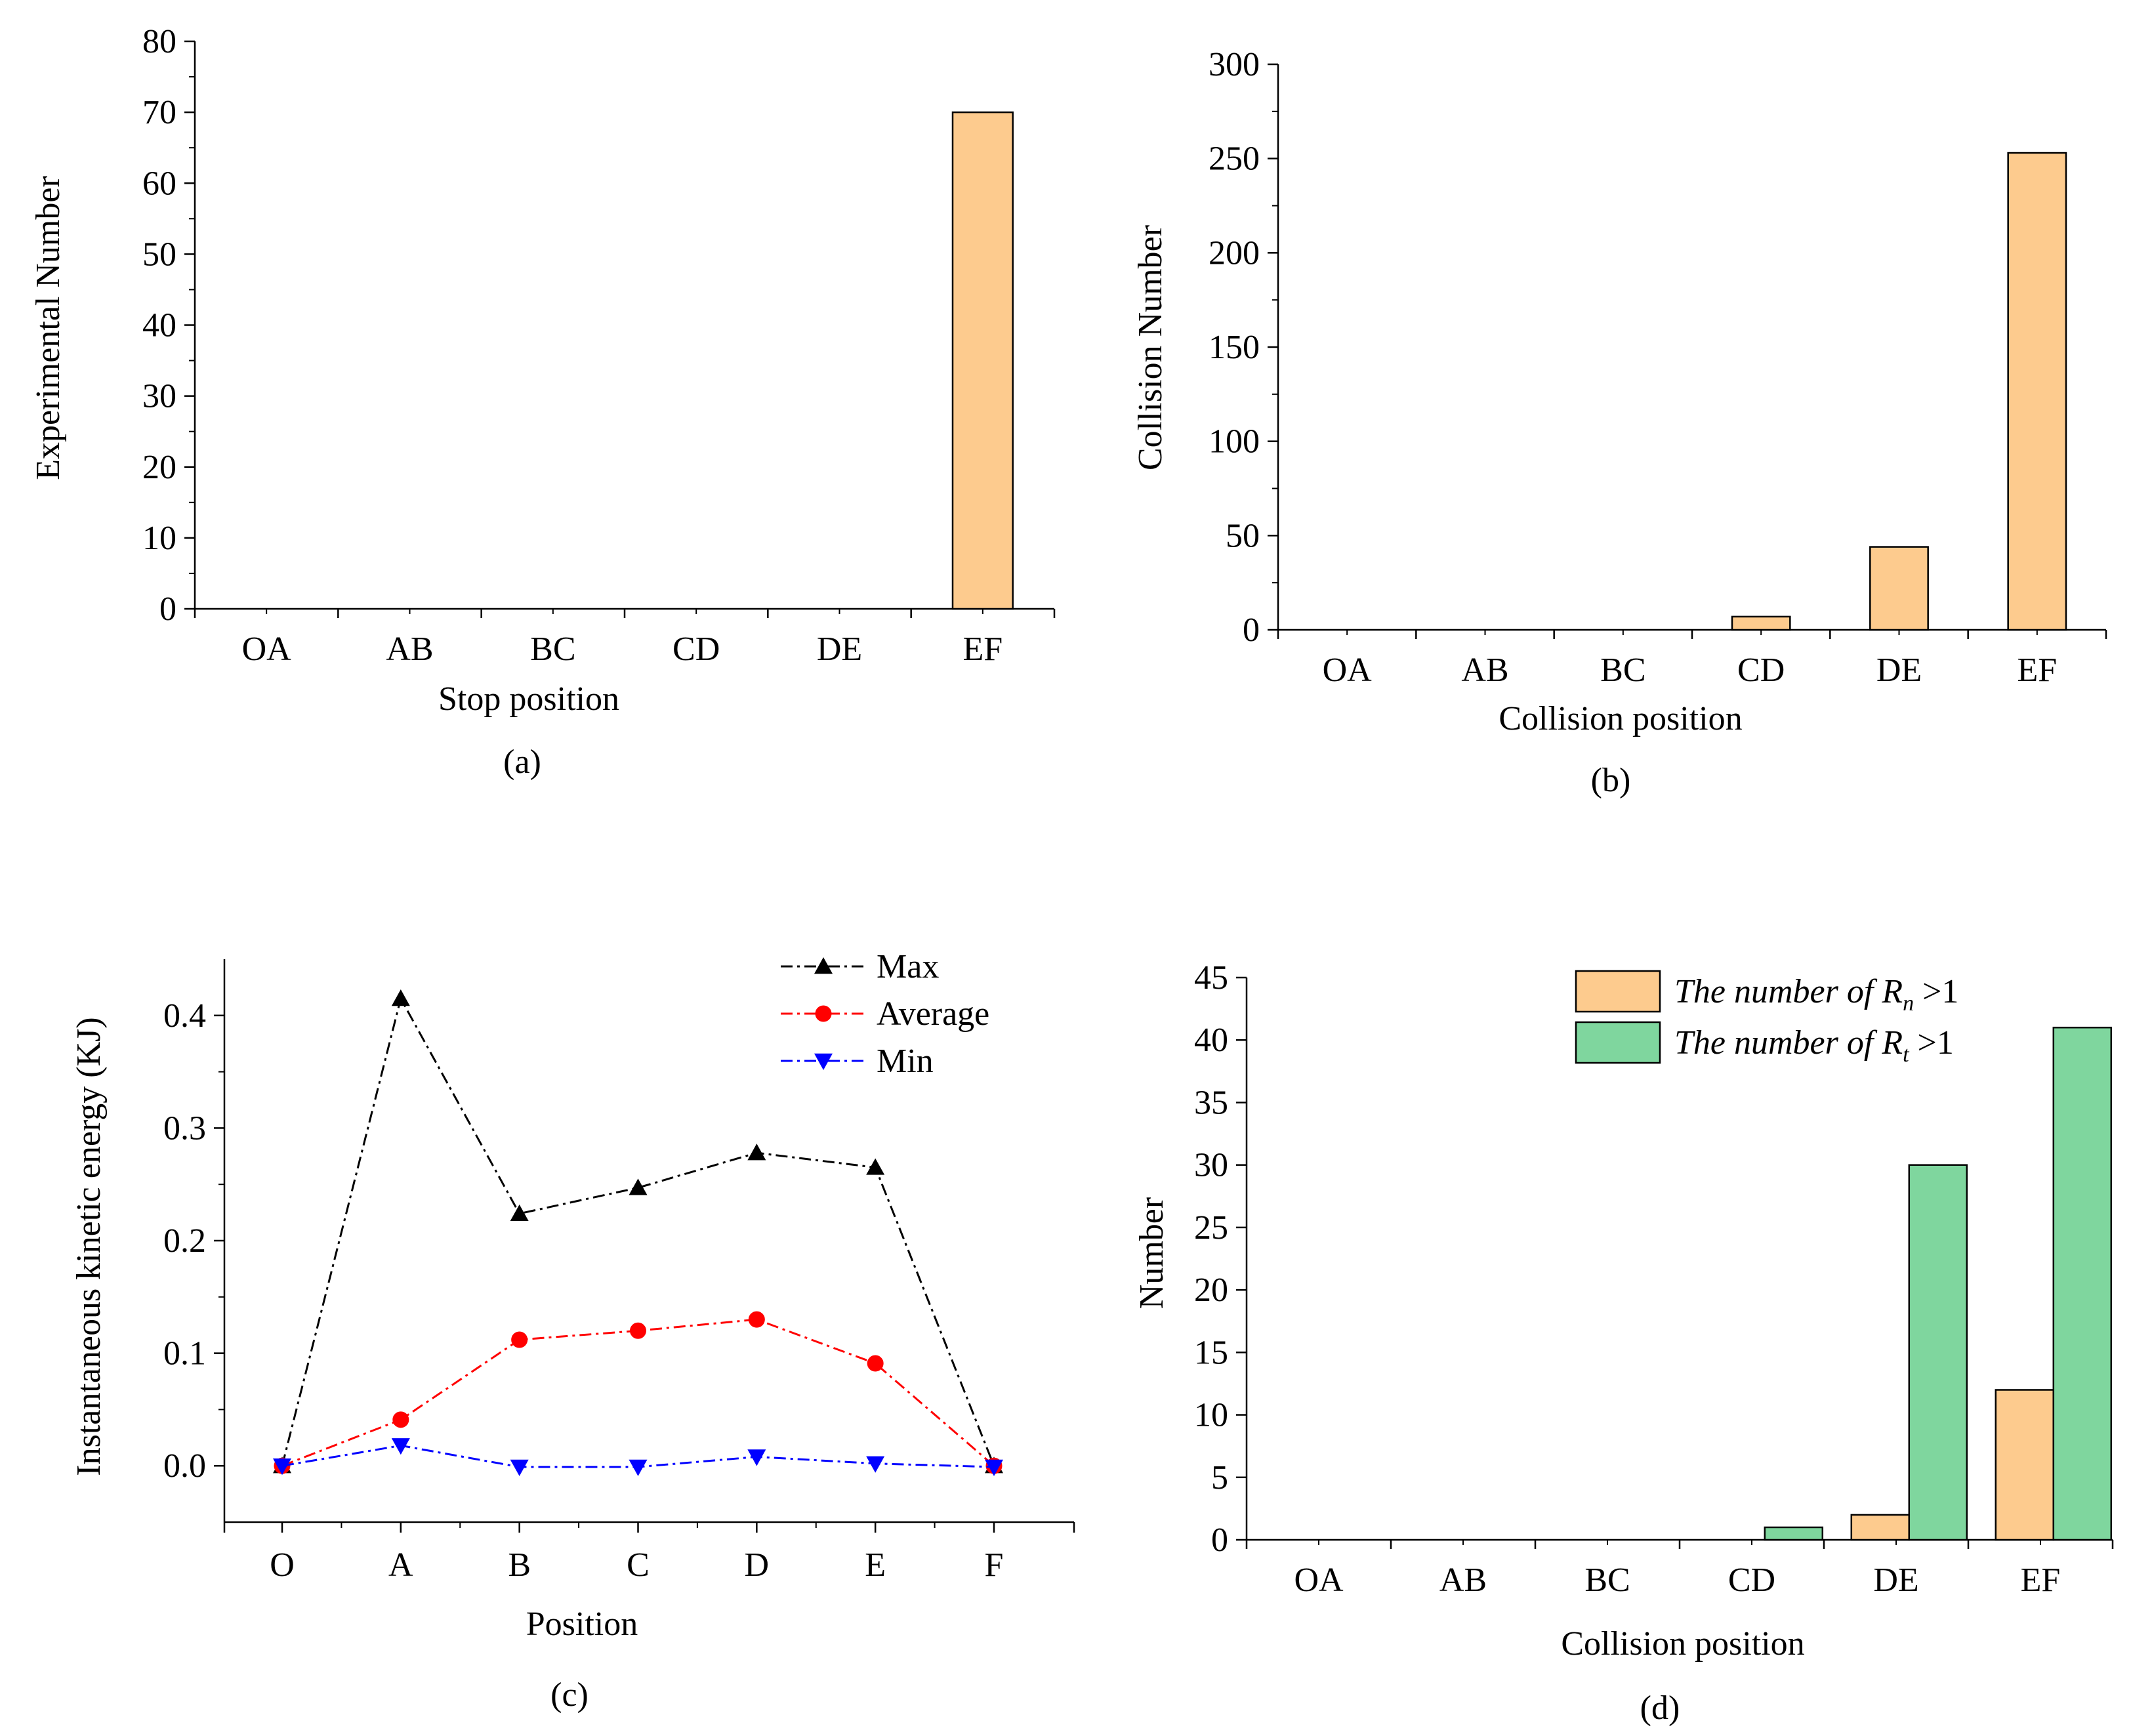 This screenshot has width=2131, height=1736. What do you see at coordinates (1899, 588) in the screenshot?
I see `bar-de` at bounding box center [1899, 588].